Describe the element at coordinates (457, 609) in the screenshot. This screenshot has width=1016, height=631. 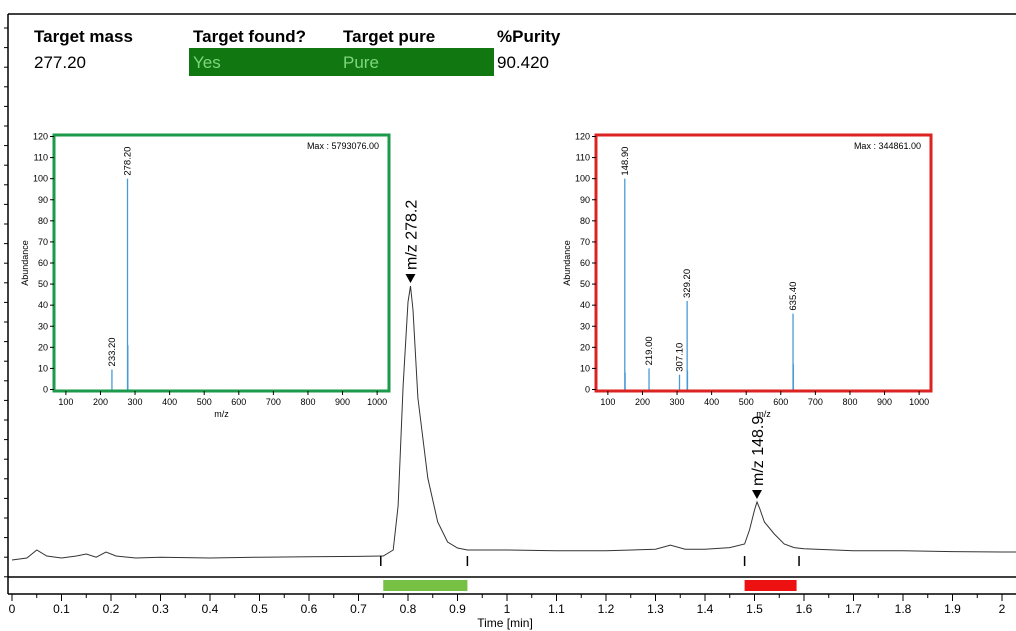
I see `x-tick-label: 0.9` at that location.